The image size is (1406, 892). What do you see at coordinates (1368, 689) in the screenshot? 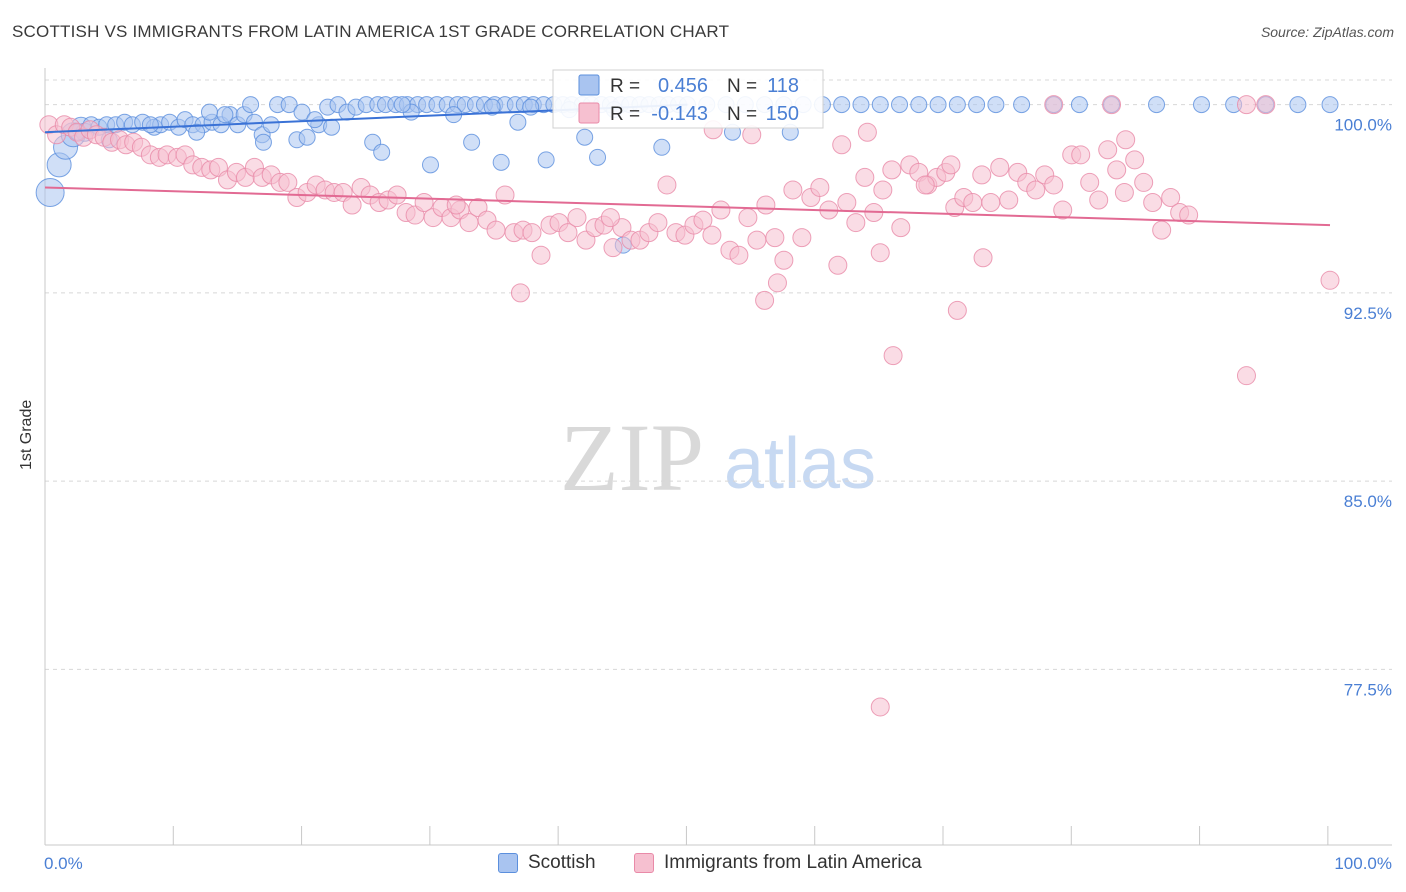
I see `y-tick-label: 77.5%` at bounding box center [1368, 689].